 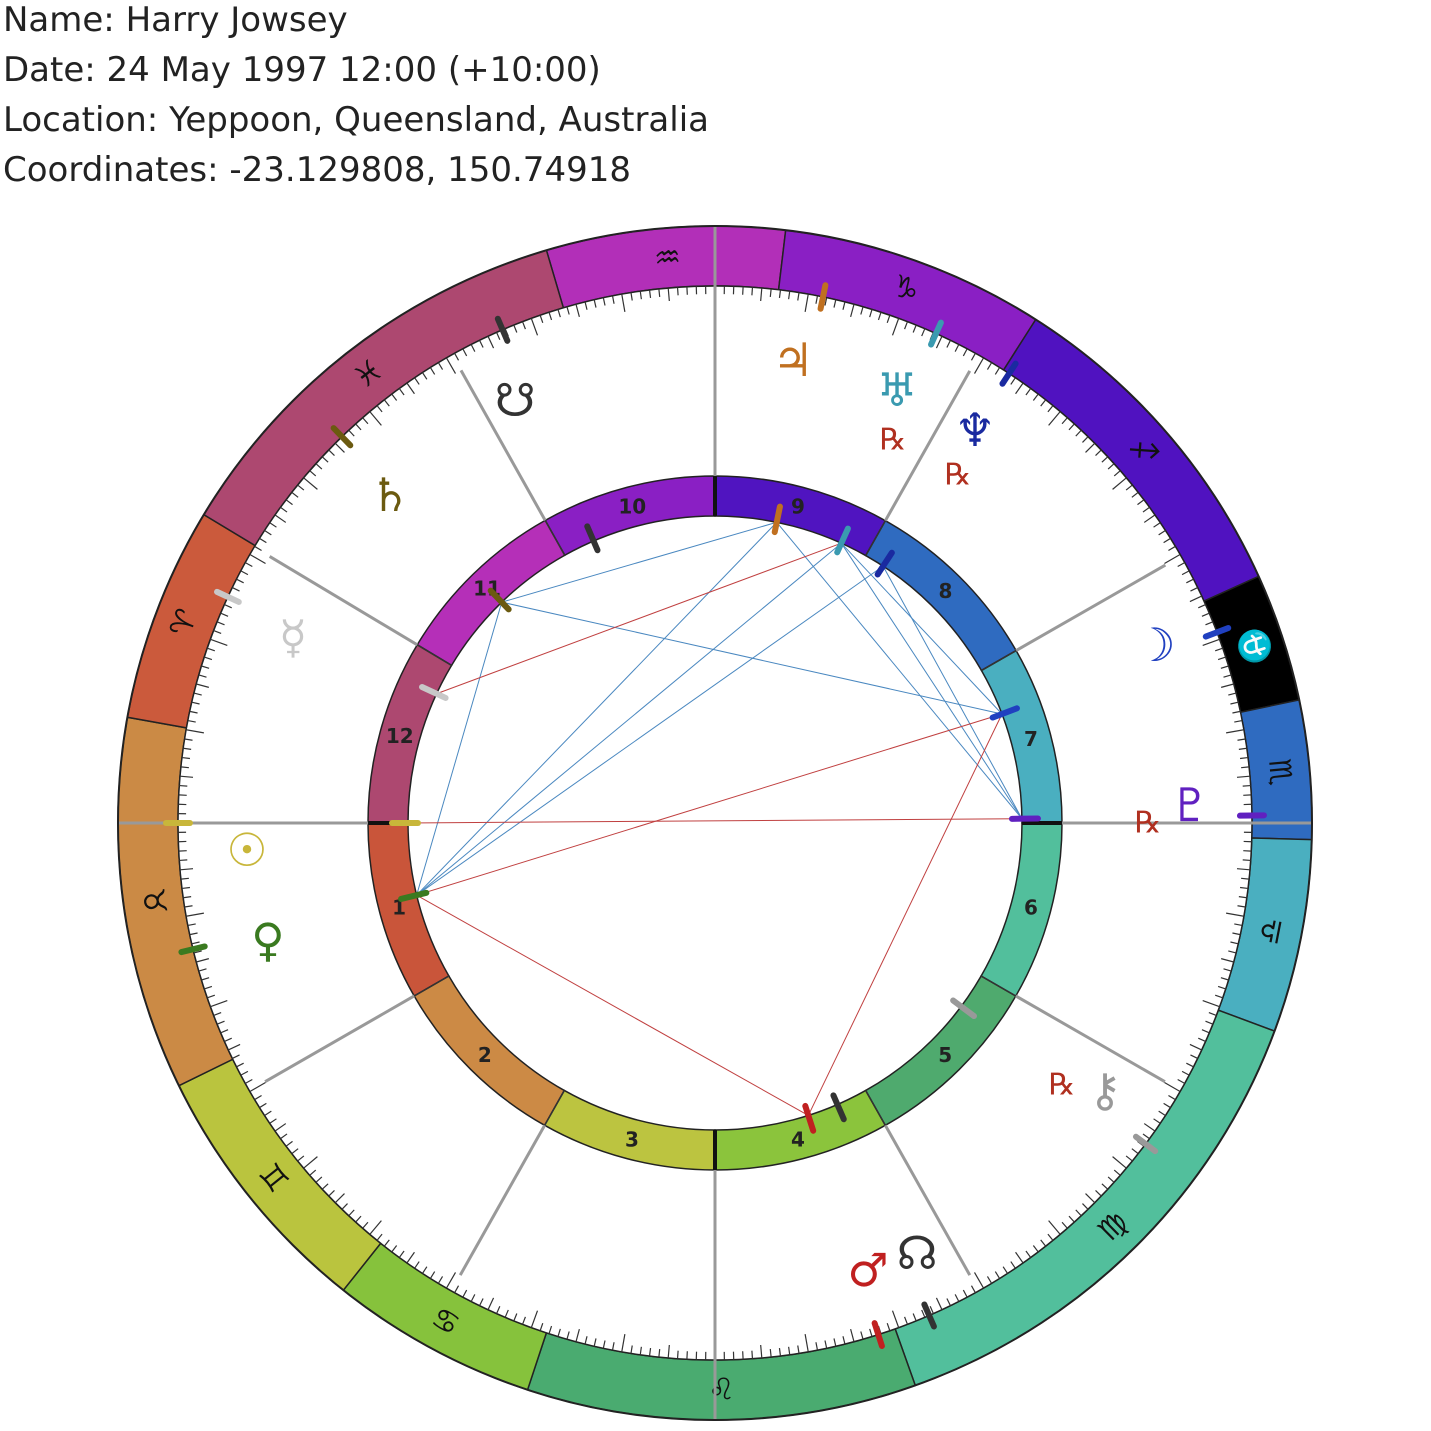 I want to click on house-divider, so click(x=998, y=986).